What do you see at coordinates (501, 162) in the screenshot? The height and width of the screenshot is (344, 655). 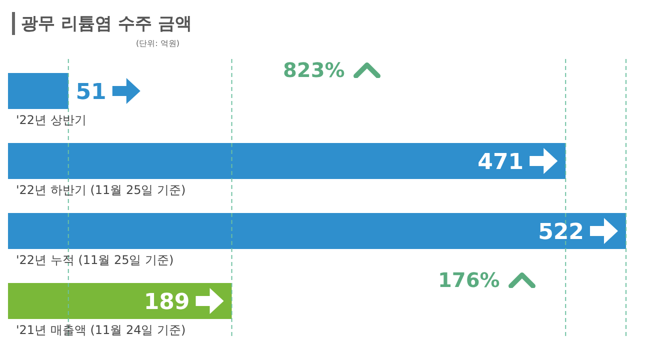 I see `data-label: 471` at bounding box center [501, 162].